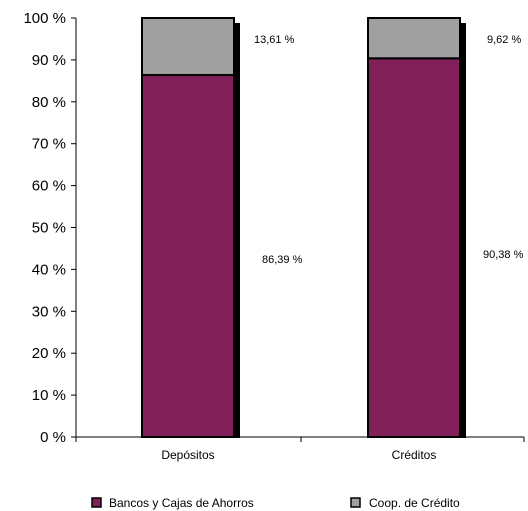  What do you see at coordinates (49, 311) in the screenshot?
I see `y-tick-label: 30 %` at bounding box center [49, 311].